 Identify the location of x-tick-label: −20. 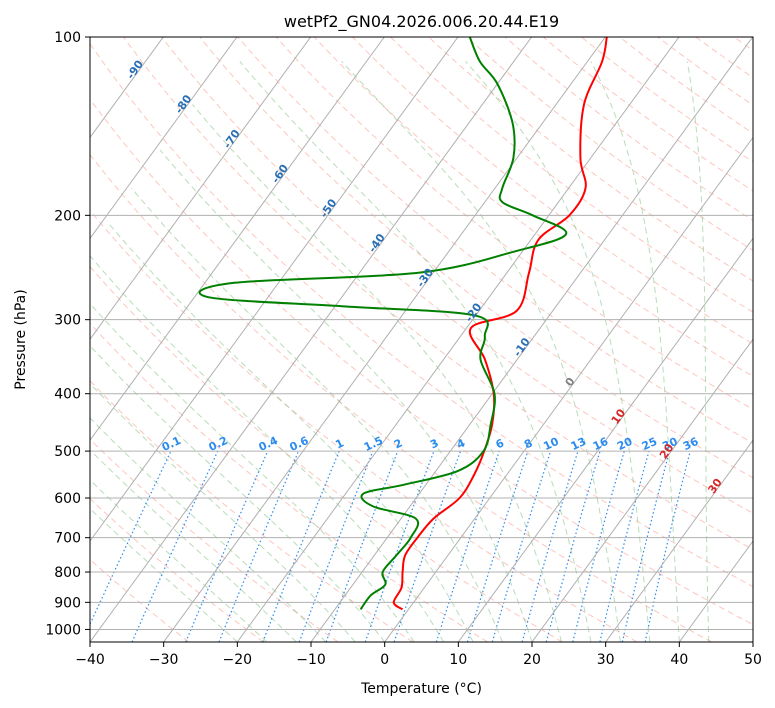
(238, 660).